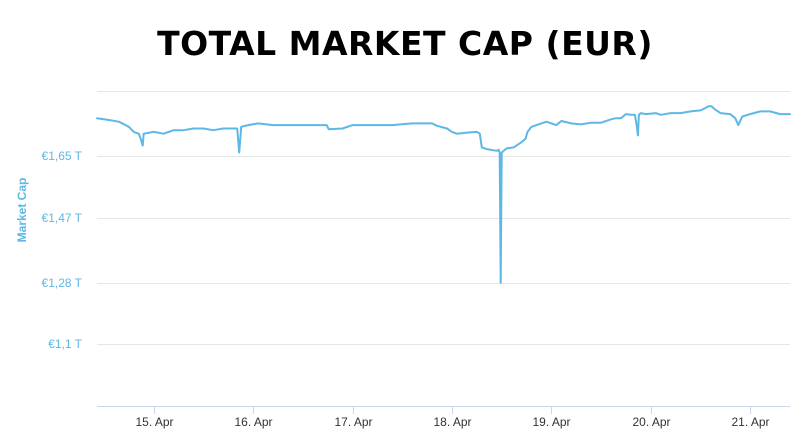 The height and width of the screenshot is (444, 800). I want to click on x-tick-label: 15. Apr, so click(154, 422).